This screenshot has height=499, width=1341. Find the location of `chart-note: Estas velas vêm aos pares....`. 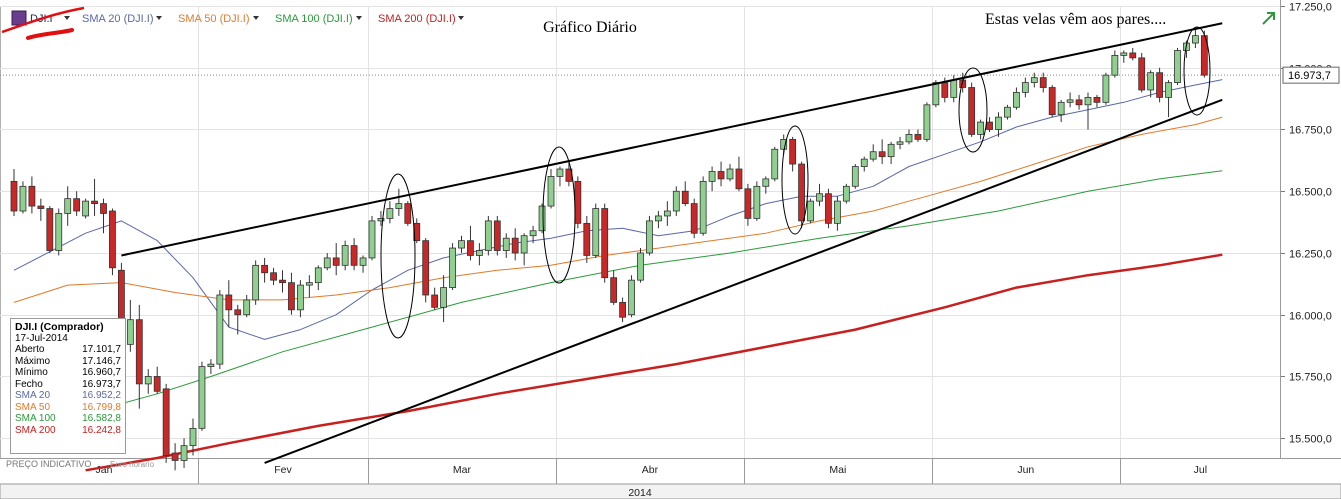

chart-note: Estas velas vêm aos pares.... is located at coordinates (1075, 19).